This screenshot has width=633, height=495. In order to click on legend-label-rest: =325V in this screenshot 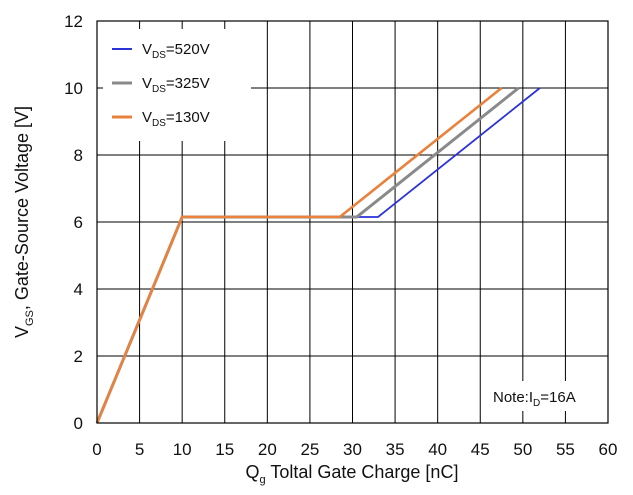, I will do `click(188, 83)`.